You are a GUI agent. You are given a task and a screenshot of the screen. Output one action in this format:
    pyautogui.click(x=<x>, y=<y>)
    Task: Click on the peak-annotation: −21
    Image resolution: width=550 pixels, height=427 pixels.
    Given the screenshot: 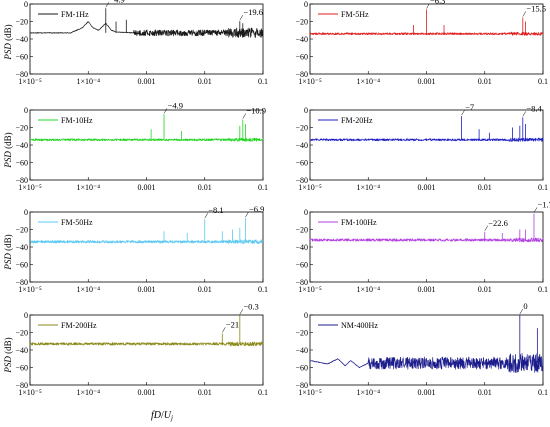 What is the action you would take?
    pyautogui.click(x=232, y=324)
    